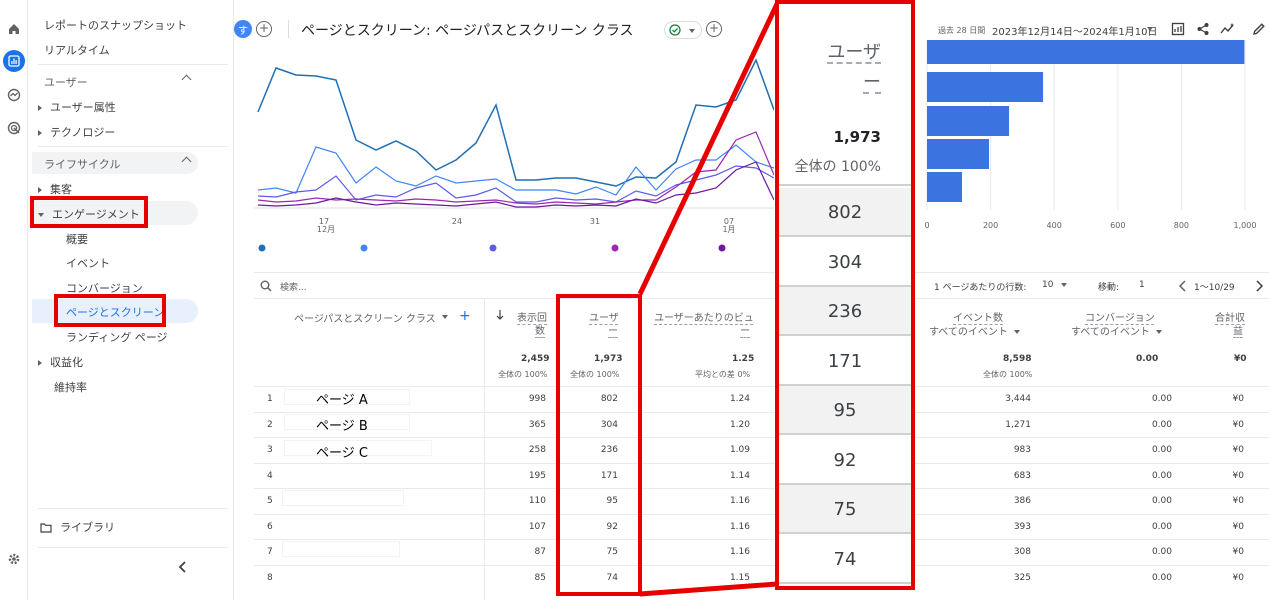  What do you see at coordinates (55, 189) in the screenshot?
I see `sidebar-item-acquisition: 集客` at bounding box center [55, 189].